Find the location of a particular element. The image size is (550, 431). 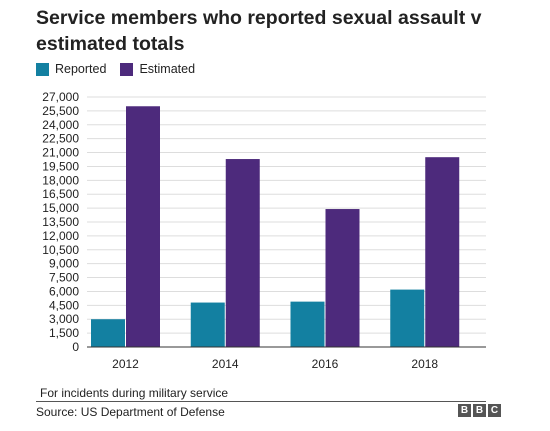

x-tick-label: 2012 is located at coordinates (125, 364).